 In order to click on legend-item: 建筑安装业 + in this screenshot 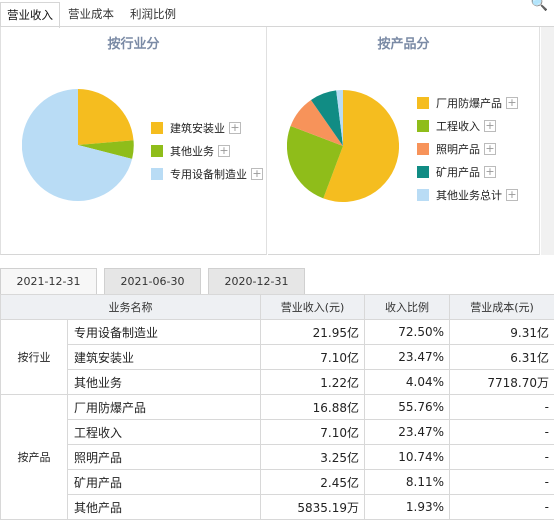, I will do `click(207, 127)`.